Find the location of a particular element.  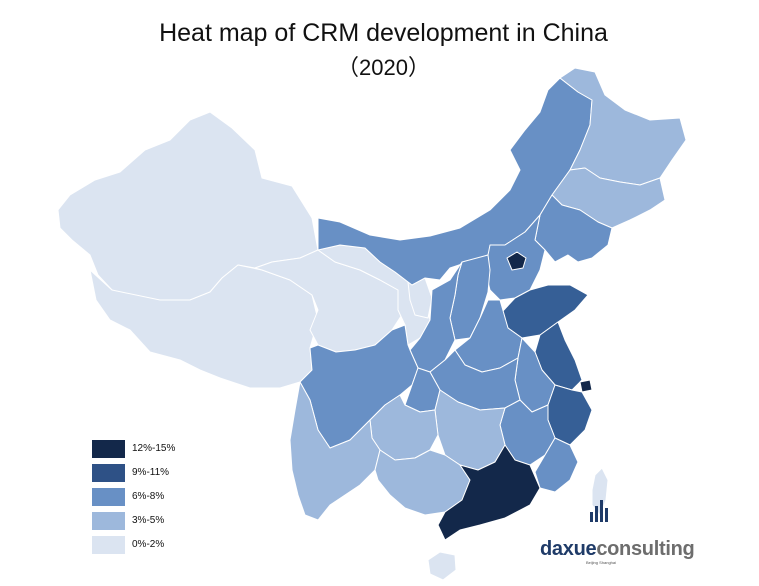

legend-label: 0%-2% is located at coordinates (148, 544).